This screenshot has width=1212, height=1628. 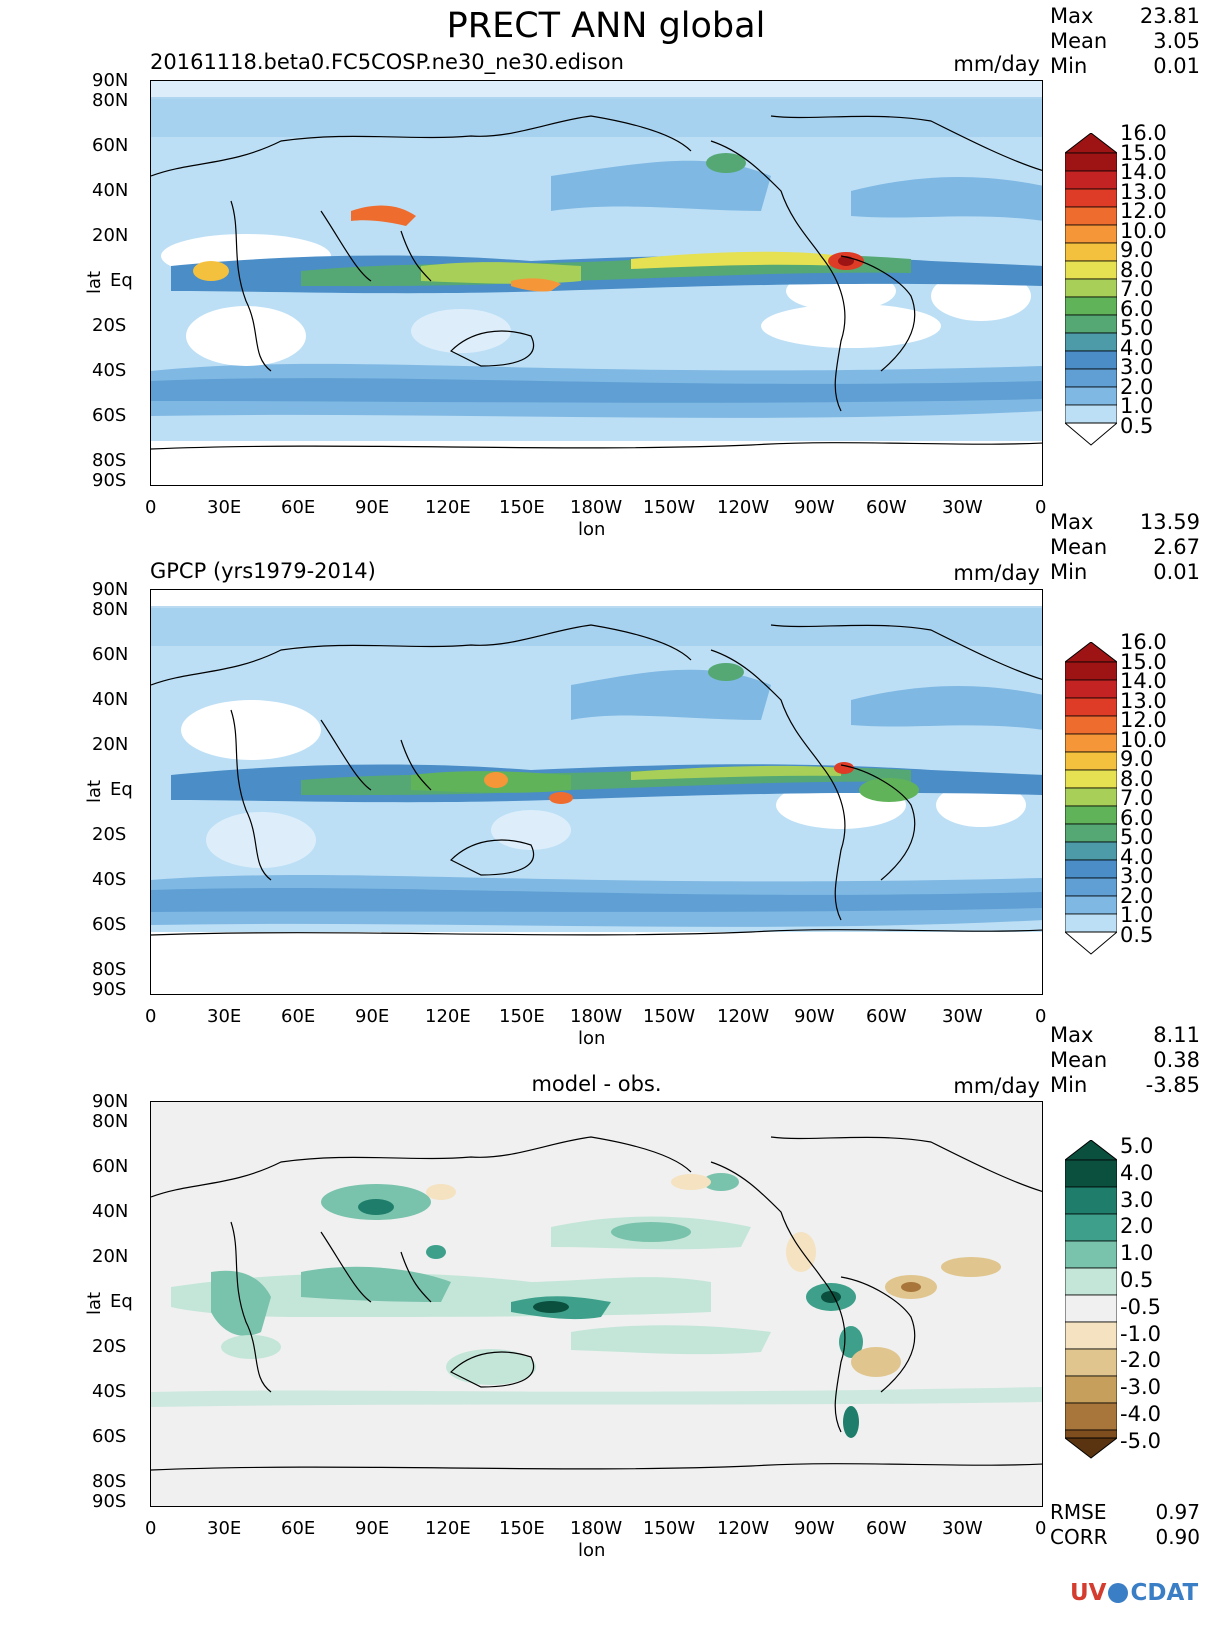 What do you see at coordinates (1091, 292) in the screenshot?
I see `panel1-colorbar` at bounding box center [1091, 292].